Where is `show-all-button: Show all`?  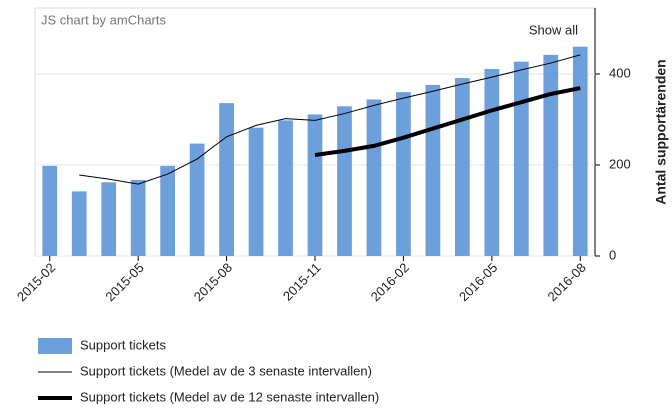 show-all-button: Show all is located at coordinates (553, 29).